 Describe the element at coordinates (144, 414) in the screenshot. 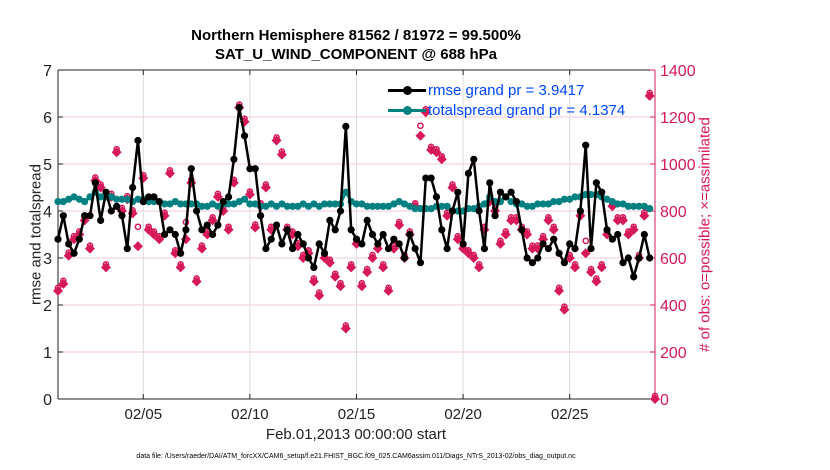

I see `x-tick-label: 02/05` at that location.